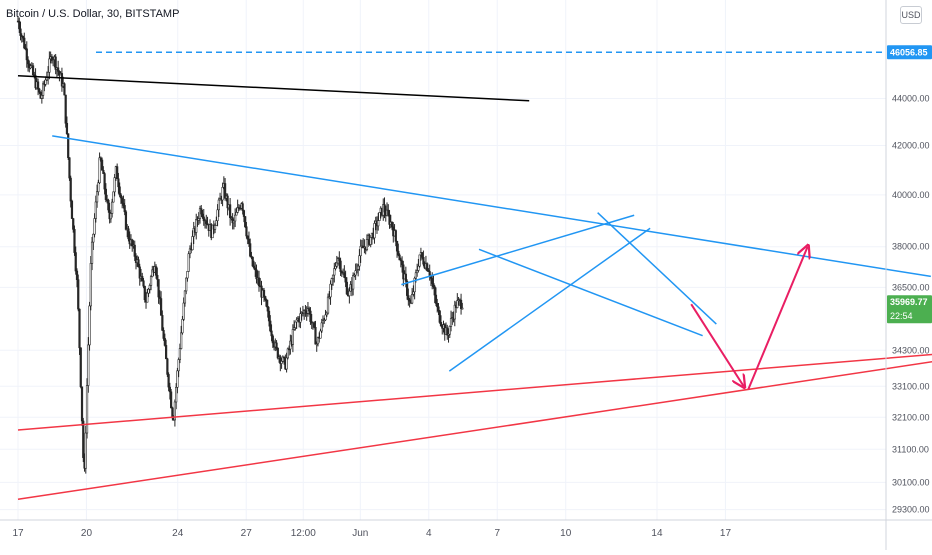  Describe the element at coordinates (911, 510) in the screenshot. I see `price-tick-label: 29300.00` at that location.